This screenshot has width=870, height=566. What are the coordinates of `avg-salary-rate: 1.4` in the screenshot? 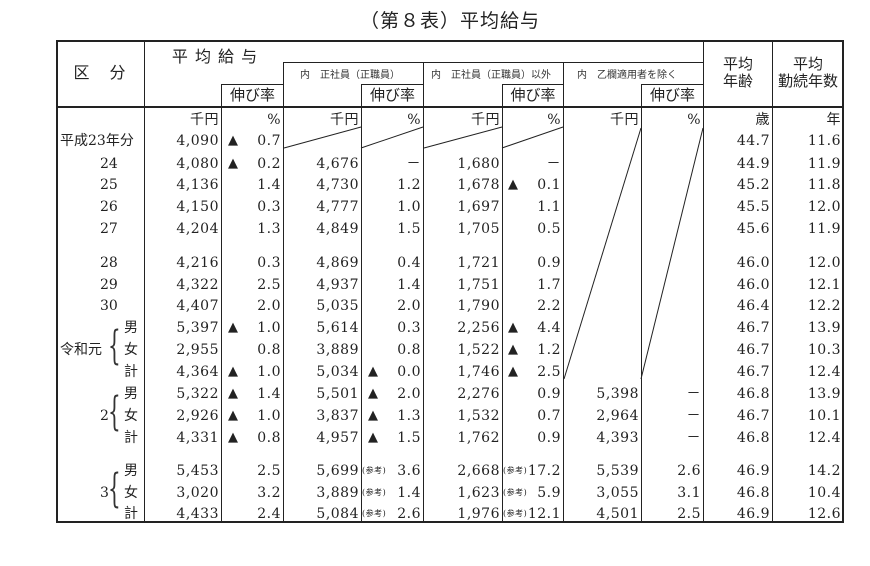 It's located at (269, 185).